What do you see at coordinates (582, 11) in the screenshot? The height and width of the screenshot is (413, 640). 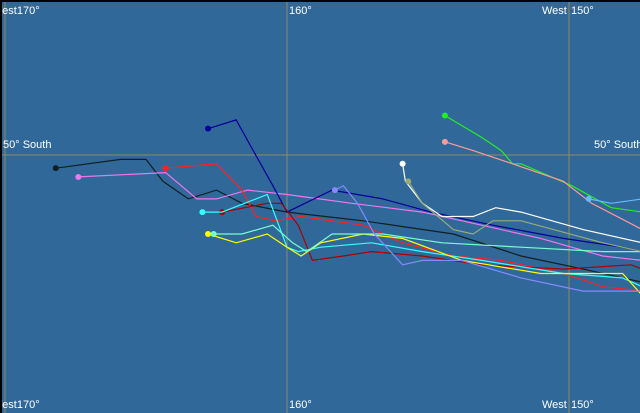 I see `lon-label-150-top: 150°` at bounding box center [582, 11].